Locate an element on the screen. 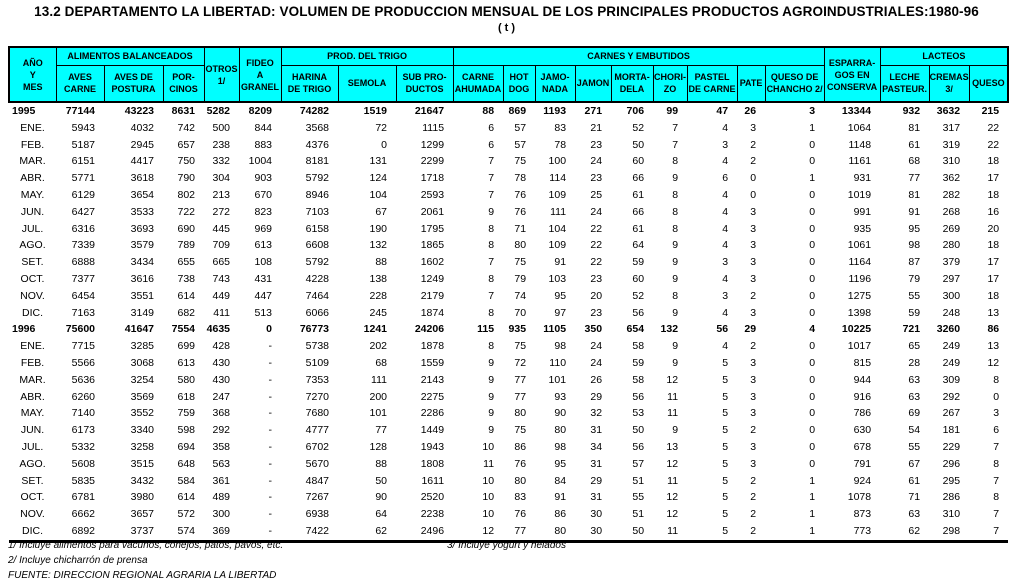 This screenshot has height=581, width=1013. row-label: AGO. is located at coordinates (32, 245).